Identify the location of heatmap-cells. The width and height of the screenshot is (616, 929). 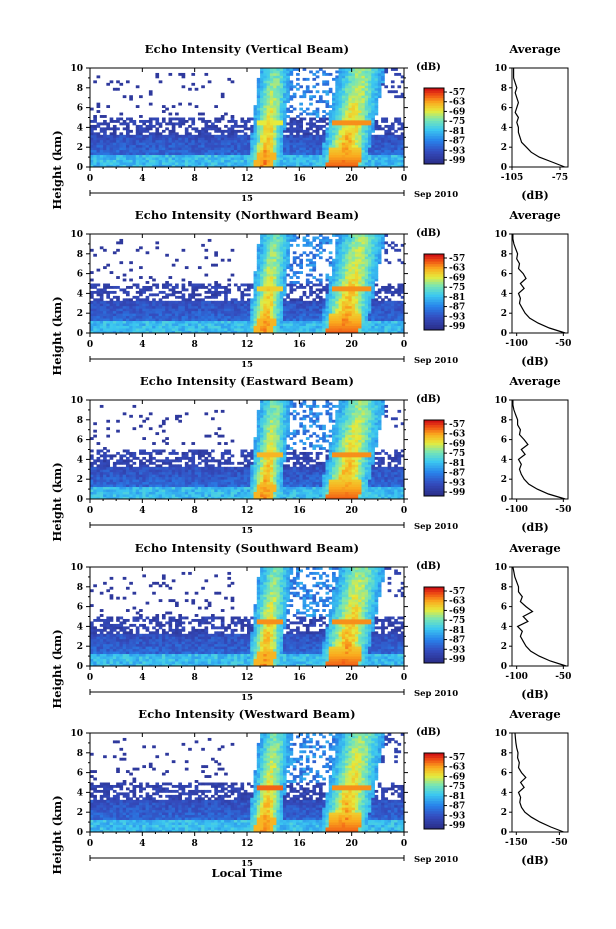
(247, 118).